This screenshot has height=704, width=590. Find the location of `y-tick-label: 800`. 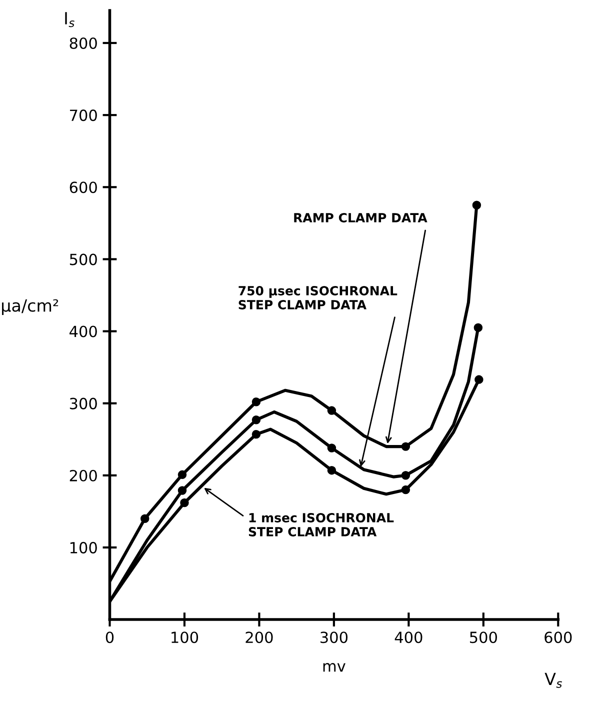

y-tick-label: 800 is located at coordinates (83, 43).